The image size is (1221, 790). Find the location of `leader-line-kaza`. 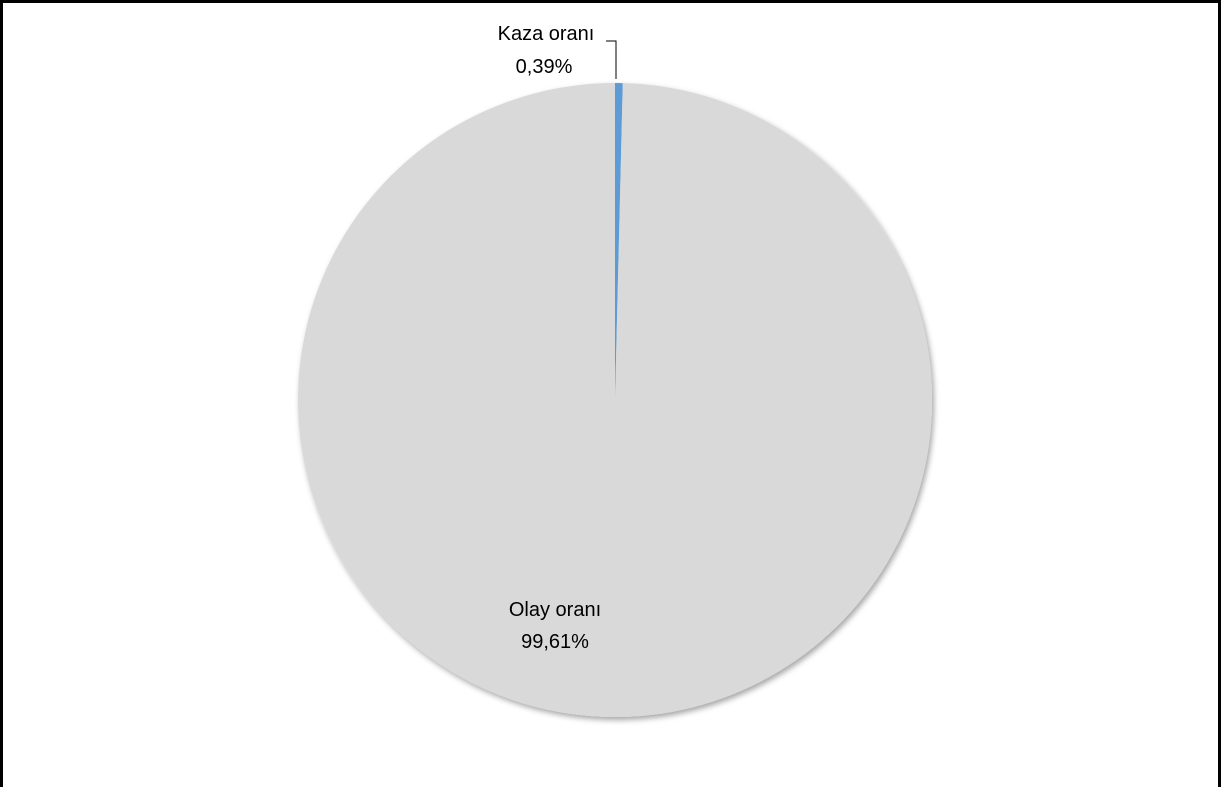

leader-line-kaza is located at coordinates (611, 59).